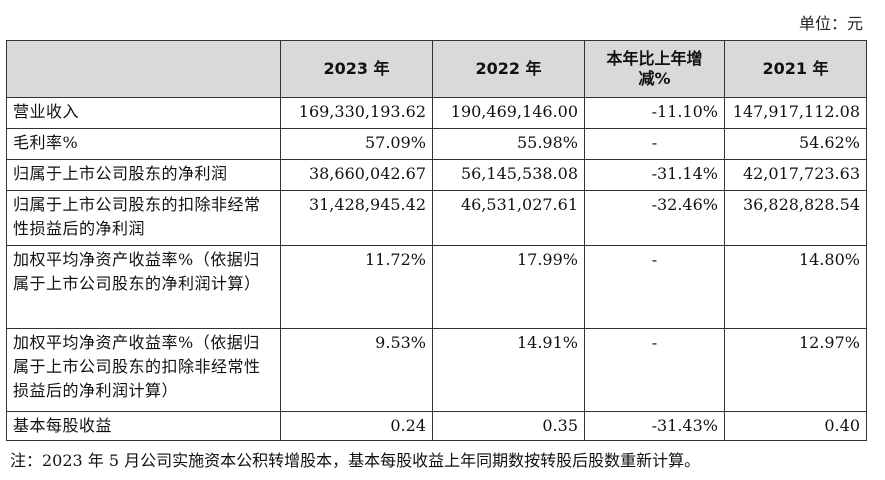  I want to click on table-header-row: 2023 年 2022 年 本年比上年增减% 2021 年, so click(436, 69).